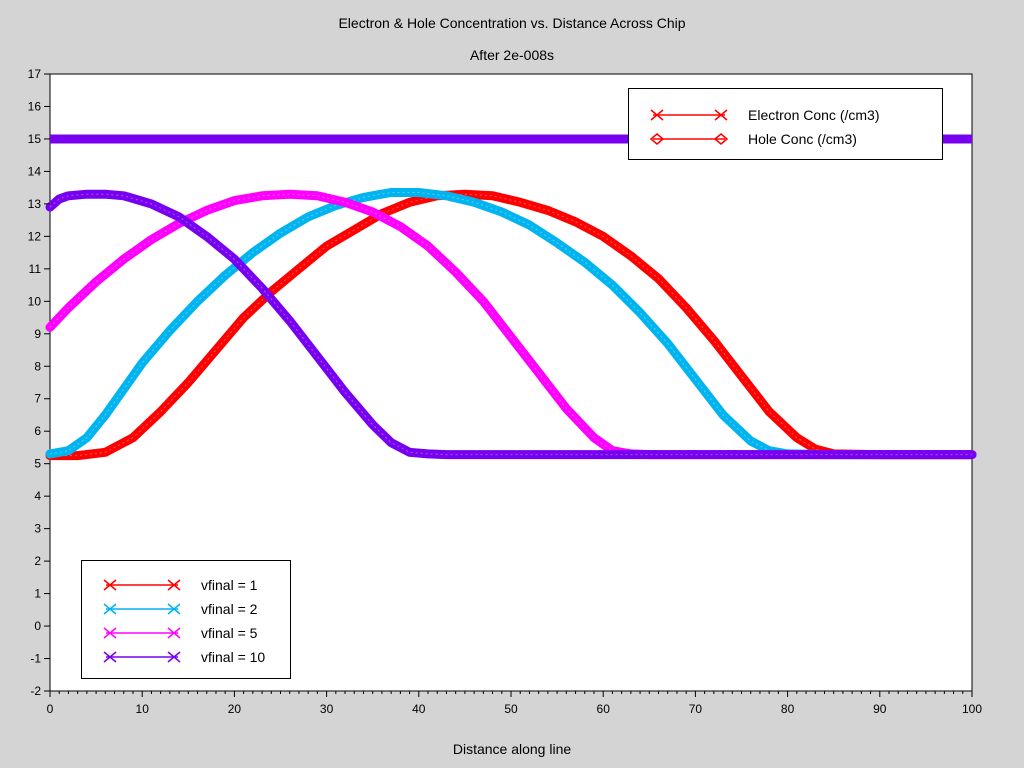 The width and height of the screenshot is (1024, 768). Describe the element at coordinates (229, 633) in the screenshot. I see `legend-label-vfinal-5: vfinal = 5` at that location.